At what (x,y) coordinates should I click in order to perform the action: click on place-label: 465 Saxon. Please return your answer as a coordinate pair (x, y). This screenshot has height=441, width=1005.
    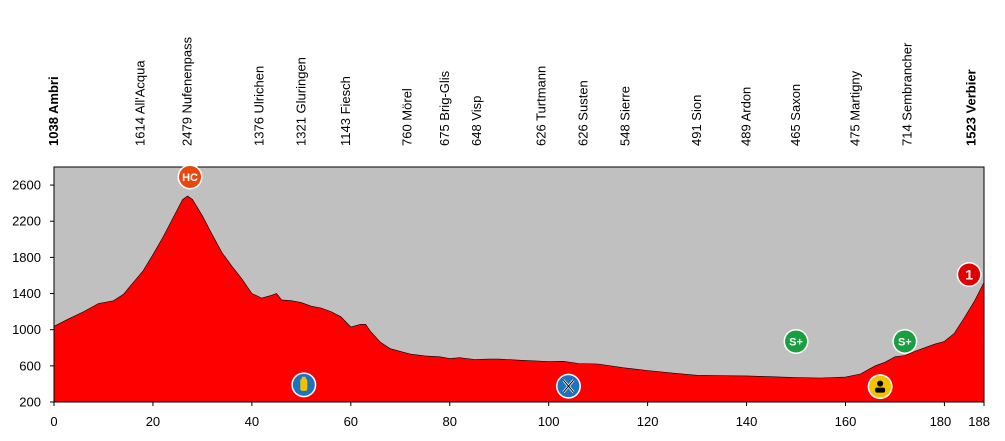
    Looking at the image, I should click on (795, 115).